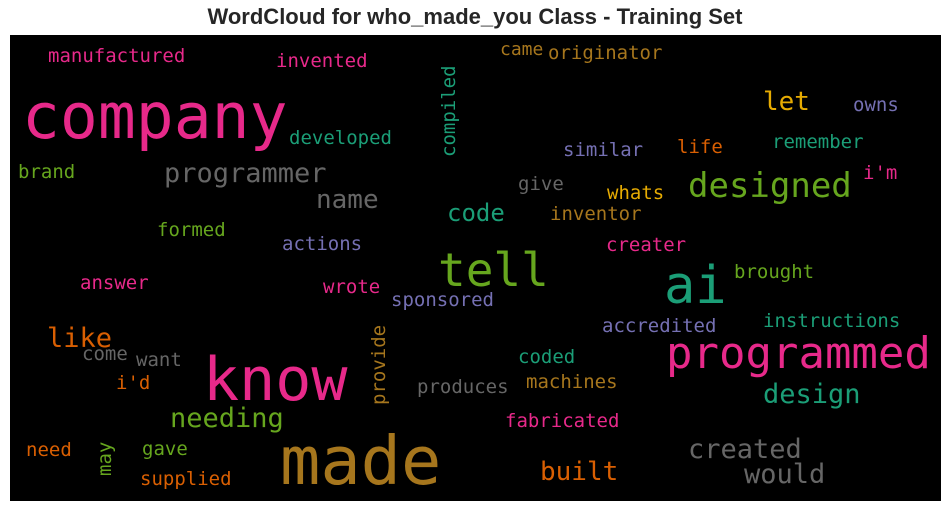 This screenshot has height=511, width=950. What do you see at coordinates (159, 360) in the screenshot?
I see `word-want: want` at bounding box center [159, 360].